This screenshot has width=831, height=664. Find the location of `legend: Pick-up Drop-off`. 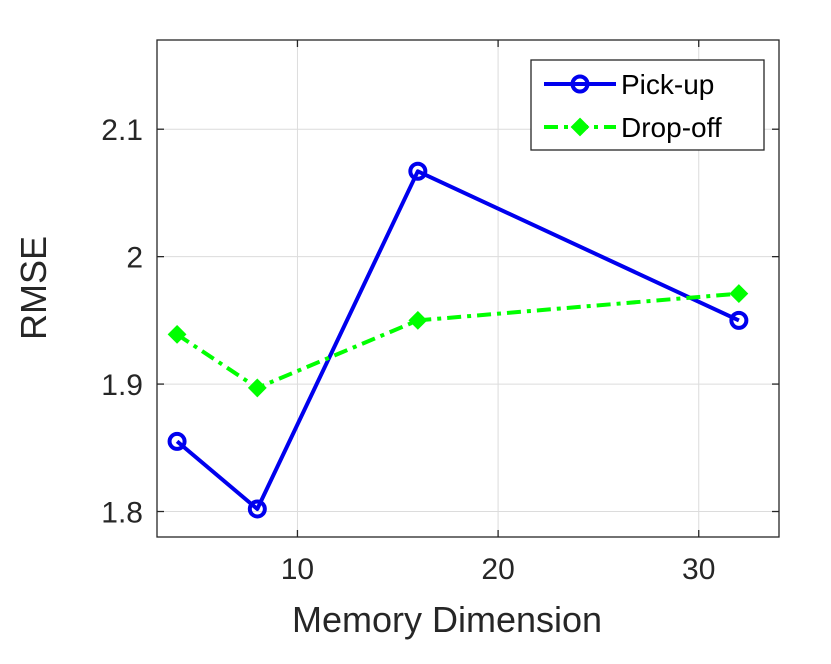

legend: Pick-up Drop-off is located at coordinates (647, 105).